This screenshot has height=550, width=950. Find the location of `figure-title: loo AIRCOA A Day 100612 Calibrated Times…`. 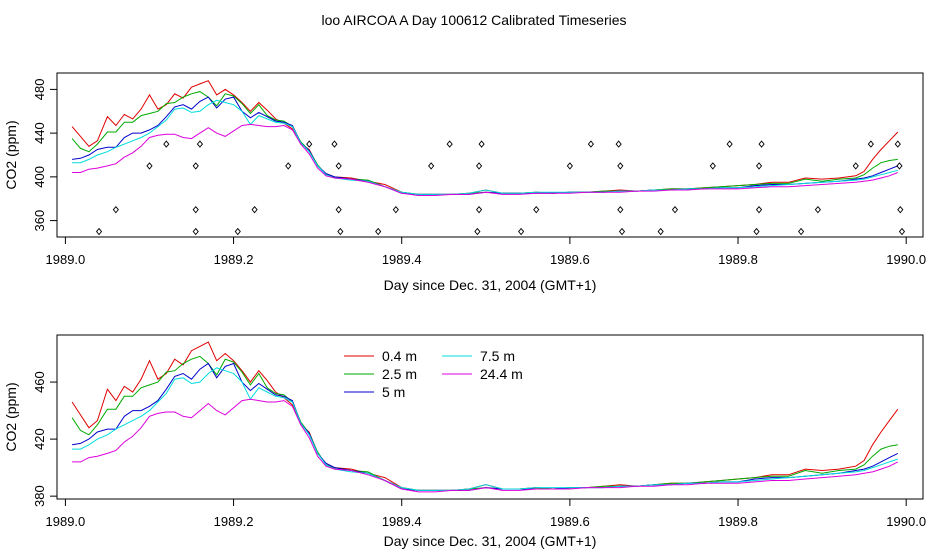

figure-title: loo AIRCOA A Day 100612 Calibrated Times… is located at coordinates (473, 20).